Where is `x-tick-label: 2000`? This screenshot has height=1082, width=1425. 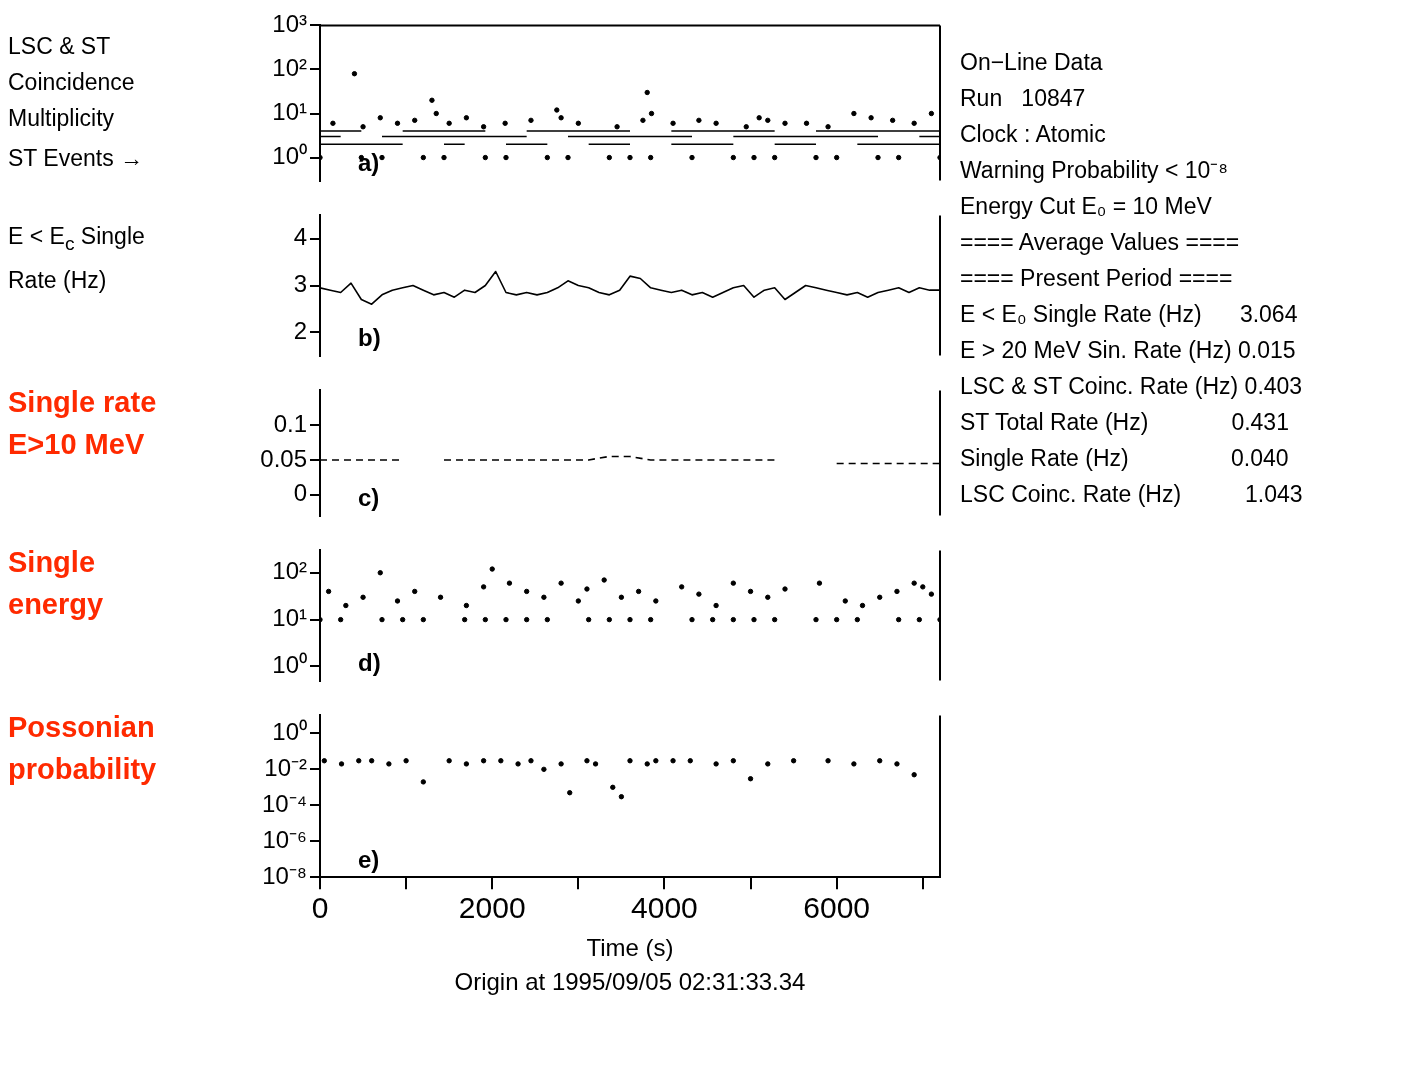 x-tick-label: 2000 is located at coordinates (492, 908).